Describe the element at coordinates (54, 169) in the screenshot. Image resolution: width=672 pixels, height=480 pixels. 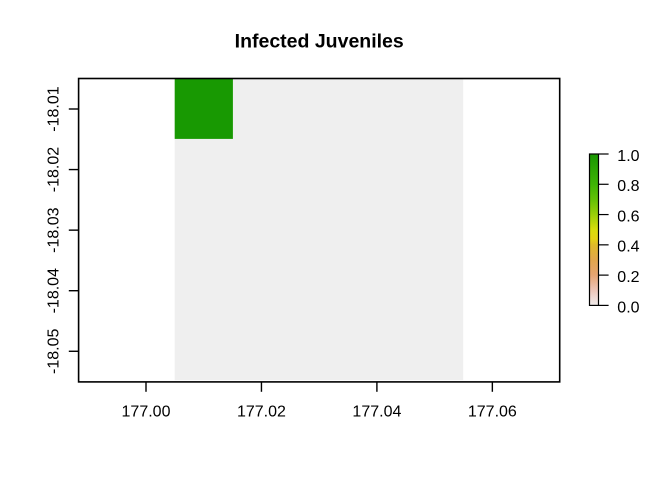
I see `svg-text: -18.02` at that location.